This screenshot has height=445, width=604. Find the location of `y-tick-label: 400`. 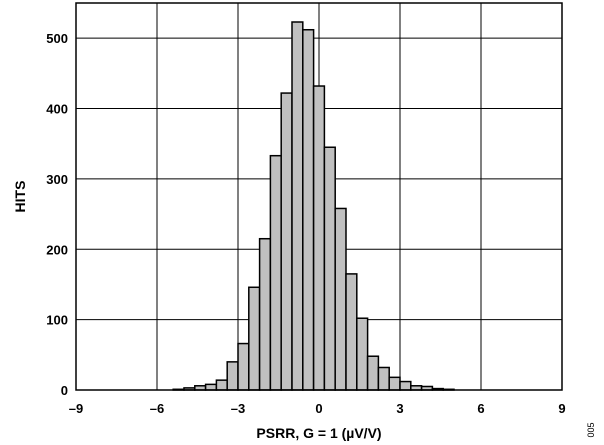

y-tick-label: 400 is located at coordinates (57, 109).